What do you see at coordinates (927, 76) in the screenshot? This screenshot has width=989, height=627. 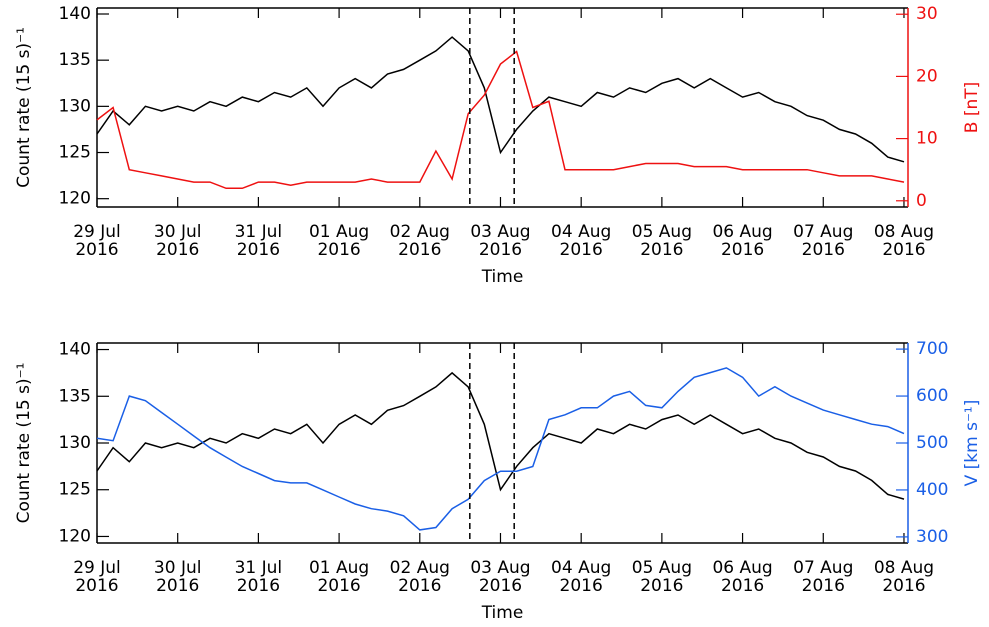 I see `y2-tick-label: 20` at bounding box center [927, 76].